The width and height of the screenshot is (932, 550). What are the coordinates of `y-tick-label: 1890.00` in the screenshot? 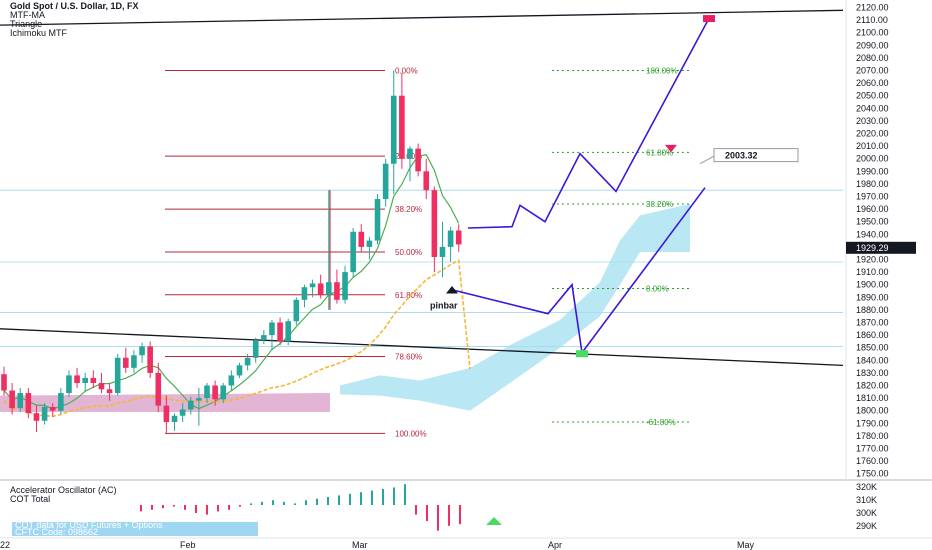 It's located at (872, 297).